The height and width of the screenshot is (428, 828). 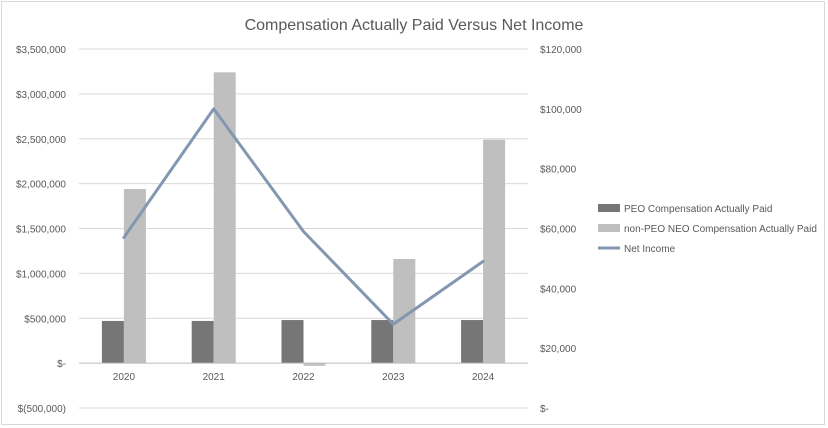 What do you see at coordinates (558, 349) in the screenshot?
I see `right-axis-tick-label: $20,000` at bounding box center [558, 349].